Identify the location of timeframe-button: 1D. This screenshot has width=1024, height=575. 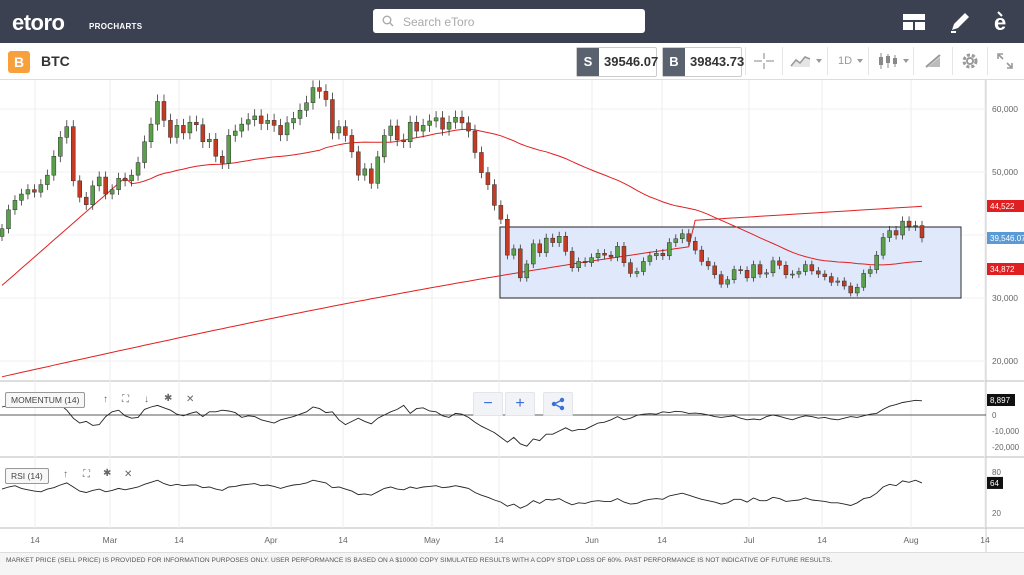
(847, 61).